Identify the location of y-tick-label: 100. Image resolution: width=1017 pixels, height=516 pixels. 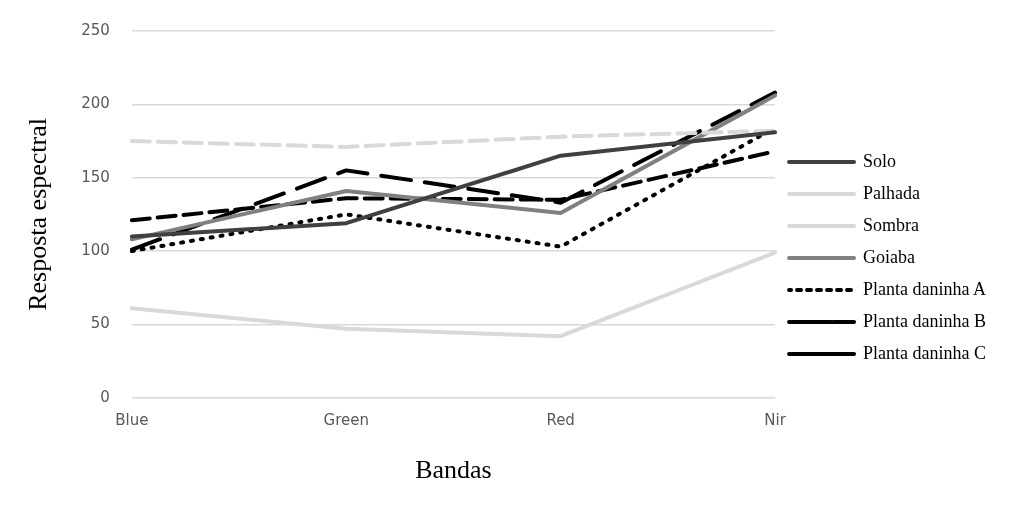
(95, 249).